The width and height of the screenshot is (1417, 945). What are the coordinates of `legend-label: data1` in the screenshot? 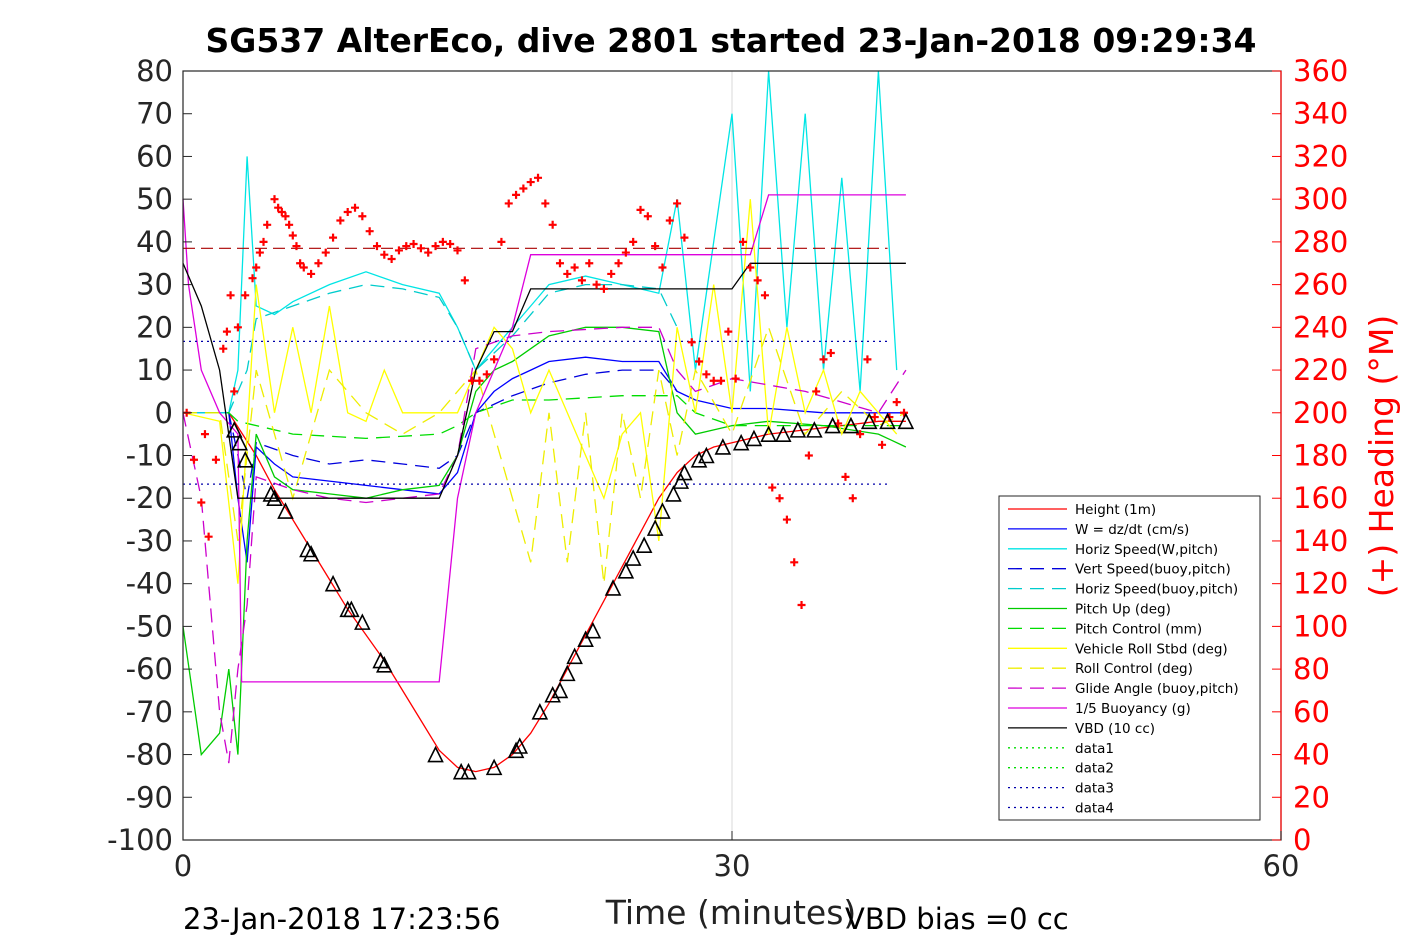 It's located at (1094, 749).